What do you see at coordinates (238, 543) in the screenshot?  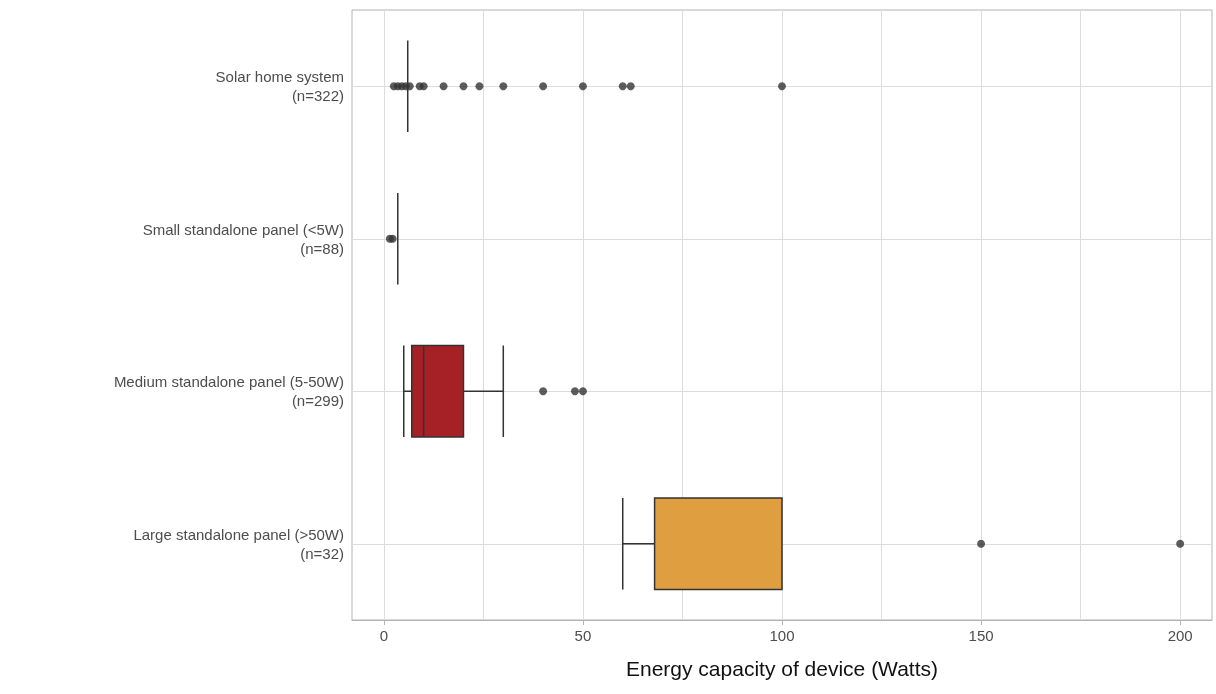 I see `y-tick-label: Large standalone panel (>50W) (n=32)` at bounding box center [238, 543].